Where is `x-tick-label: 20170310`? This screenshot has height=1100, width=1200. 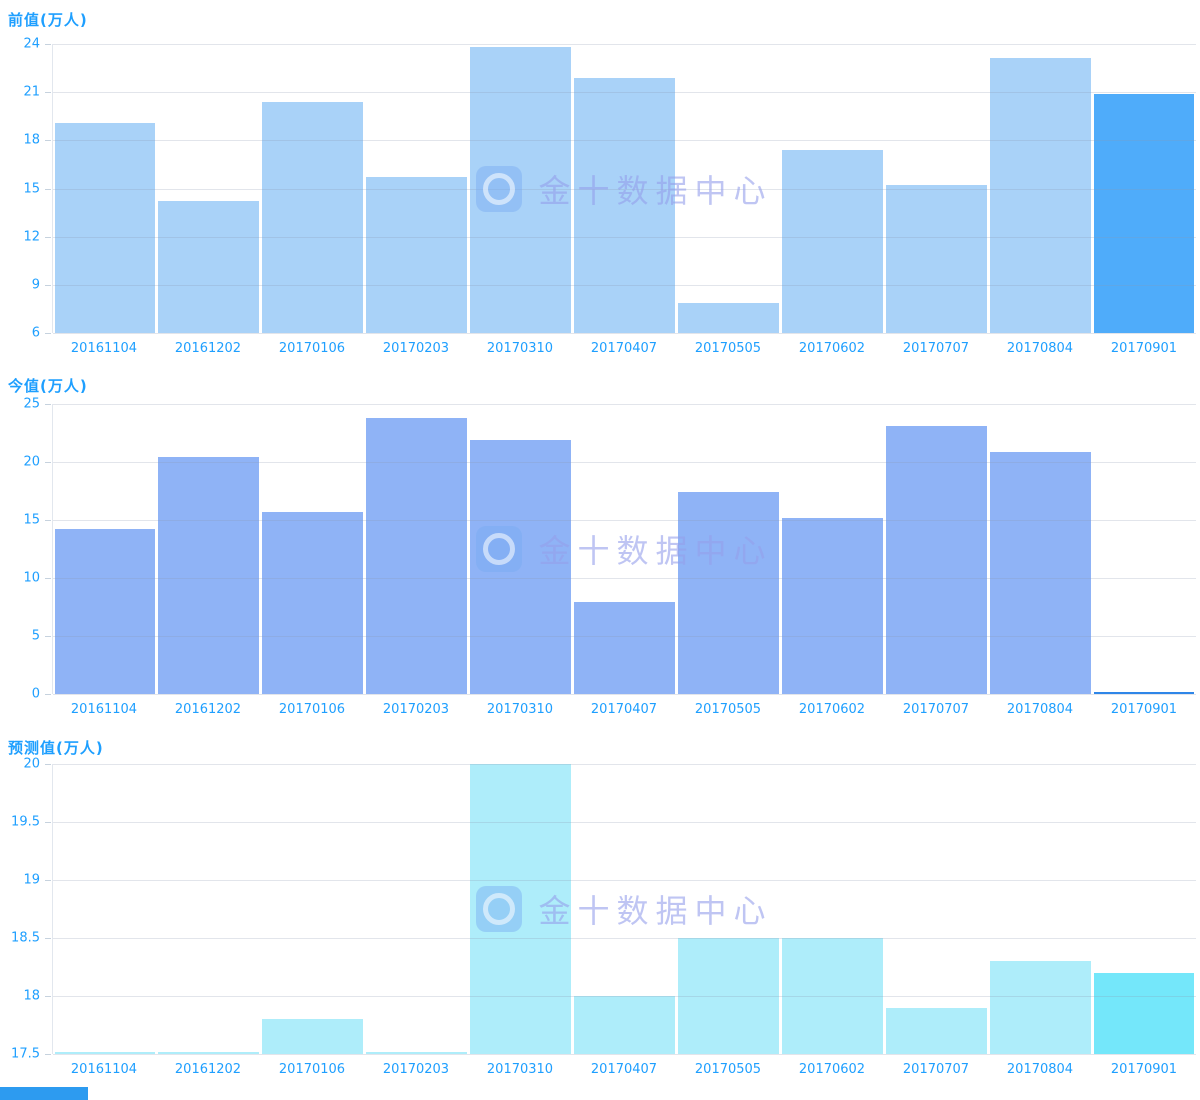 x-tick-label: 20170310 is located at coordinates (520, 348).